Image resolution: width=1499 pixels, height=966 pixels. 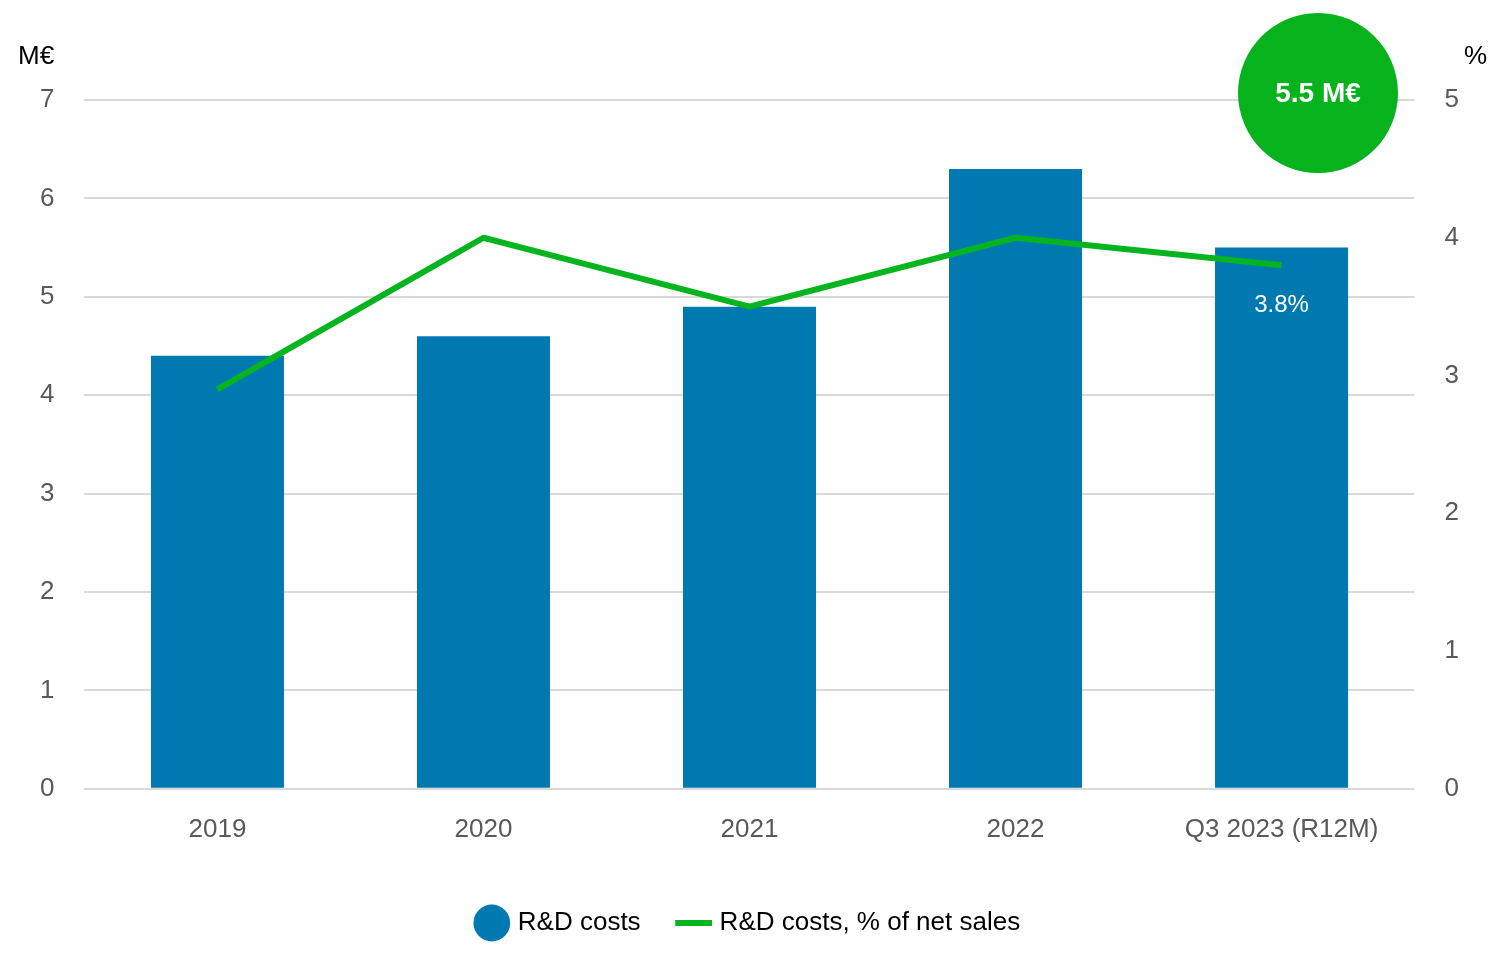 What do you see at coordinates (217, 827) in the screenshot?
I see `x-tick-label: 2019` at bounding box center [217, 827].